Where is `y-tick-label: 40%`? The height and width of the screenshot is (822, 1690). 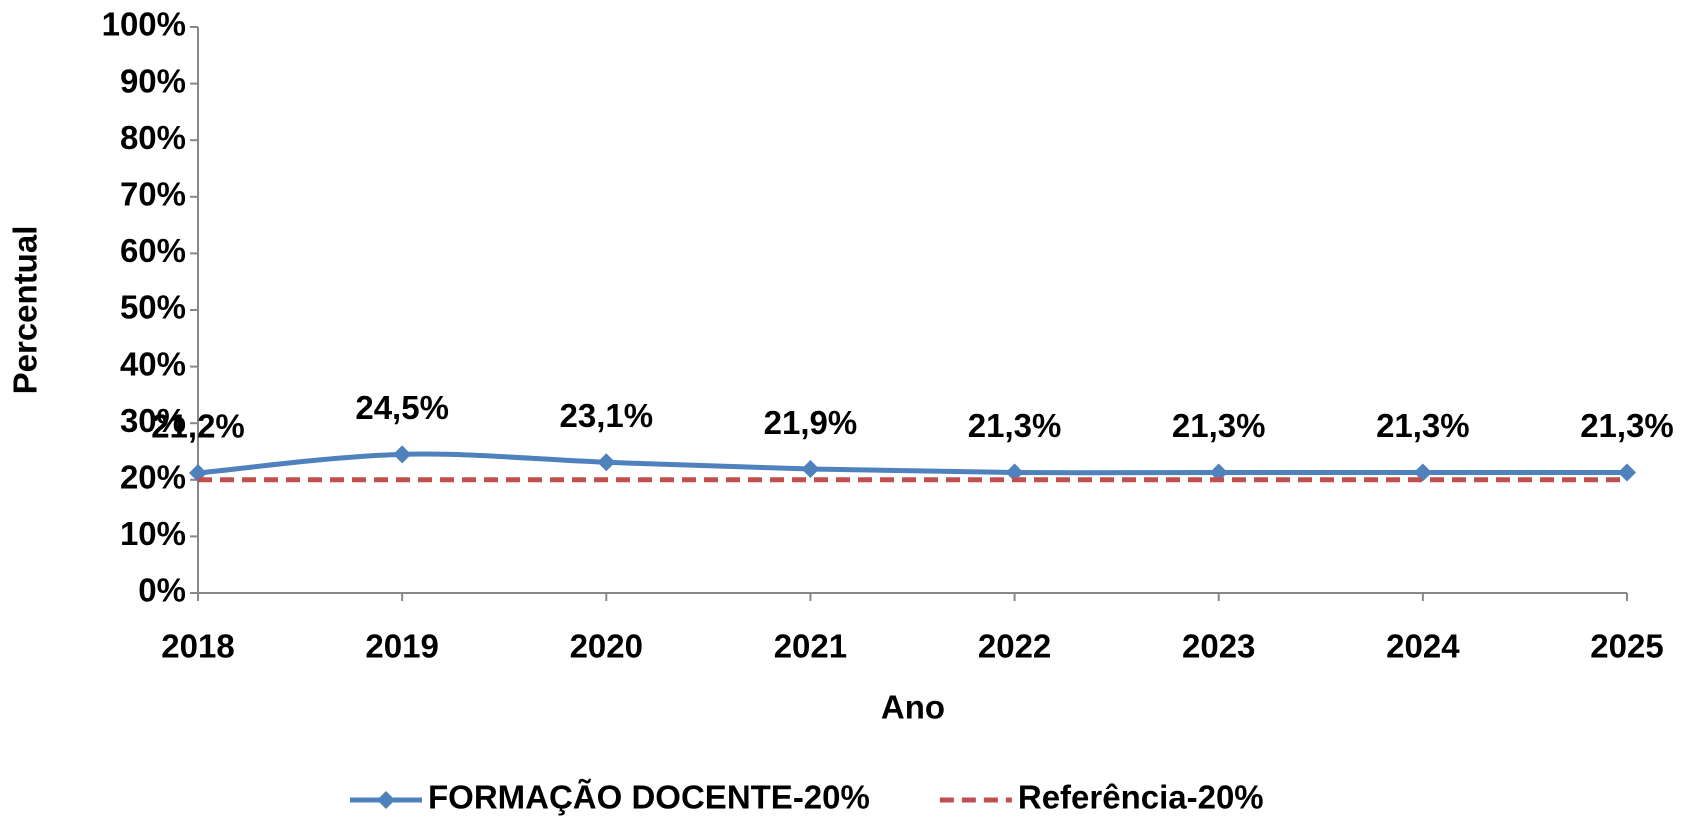 y-tick-label: 40% is located at coordinates (153, 363).